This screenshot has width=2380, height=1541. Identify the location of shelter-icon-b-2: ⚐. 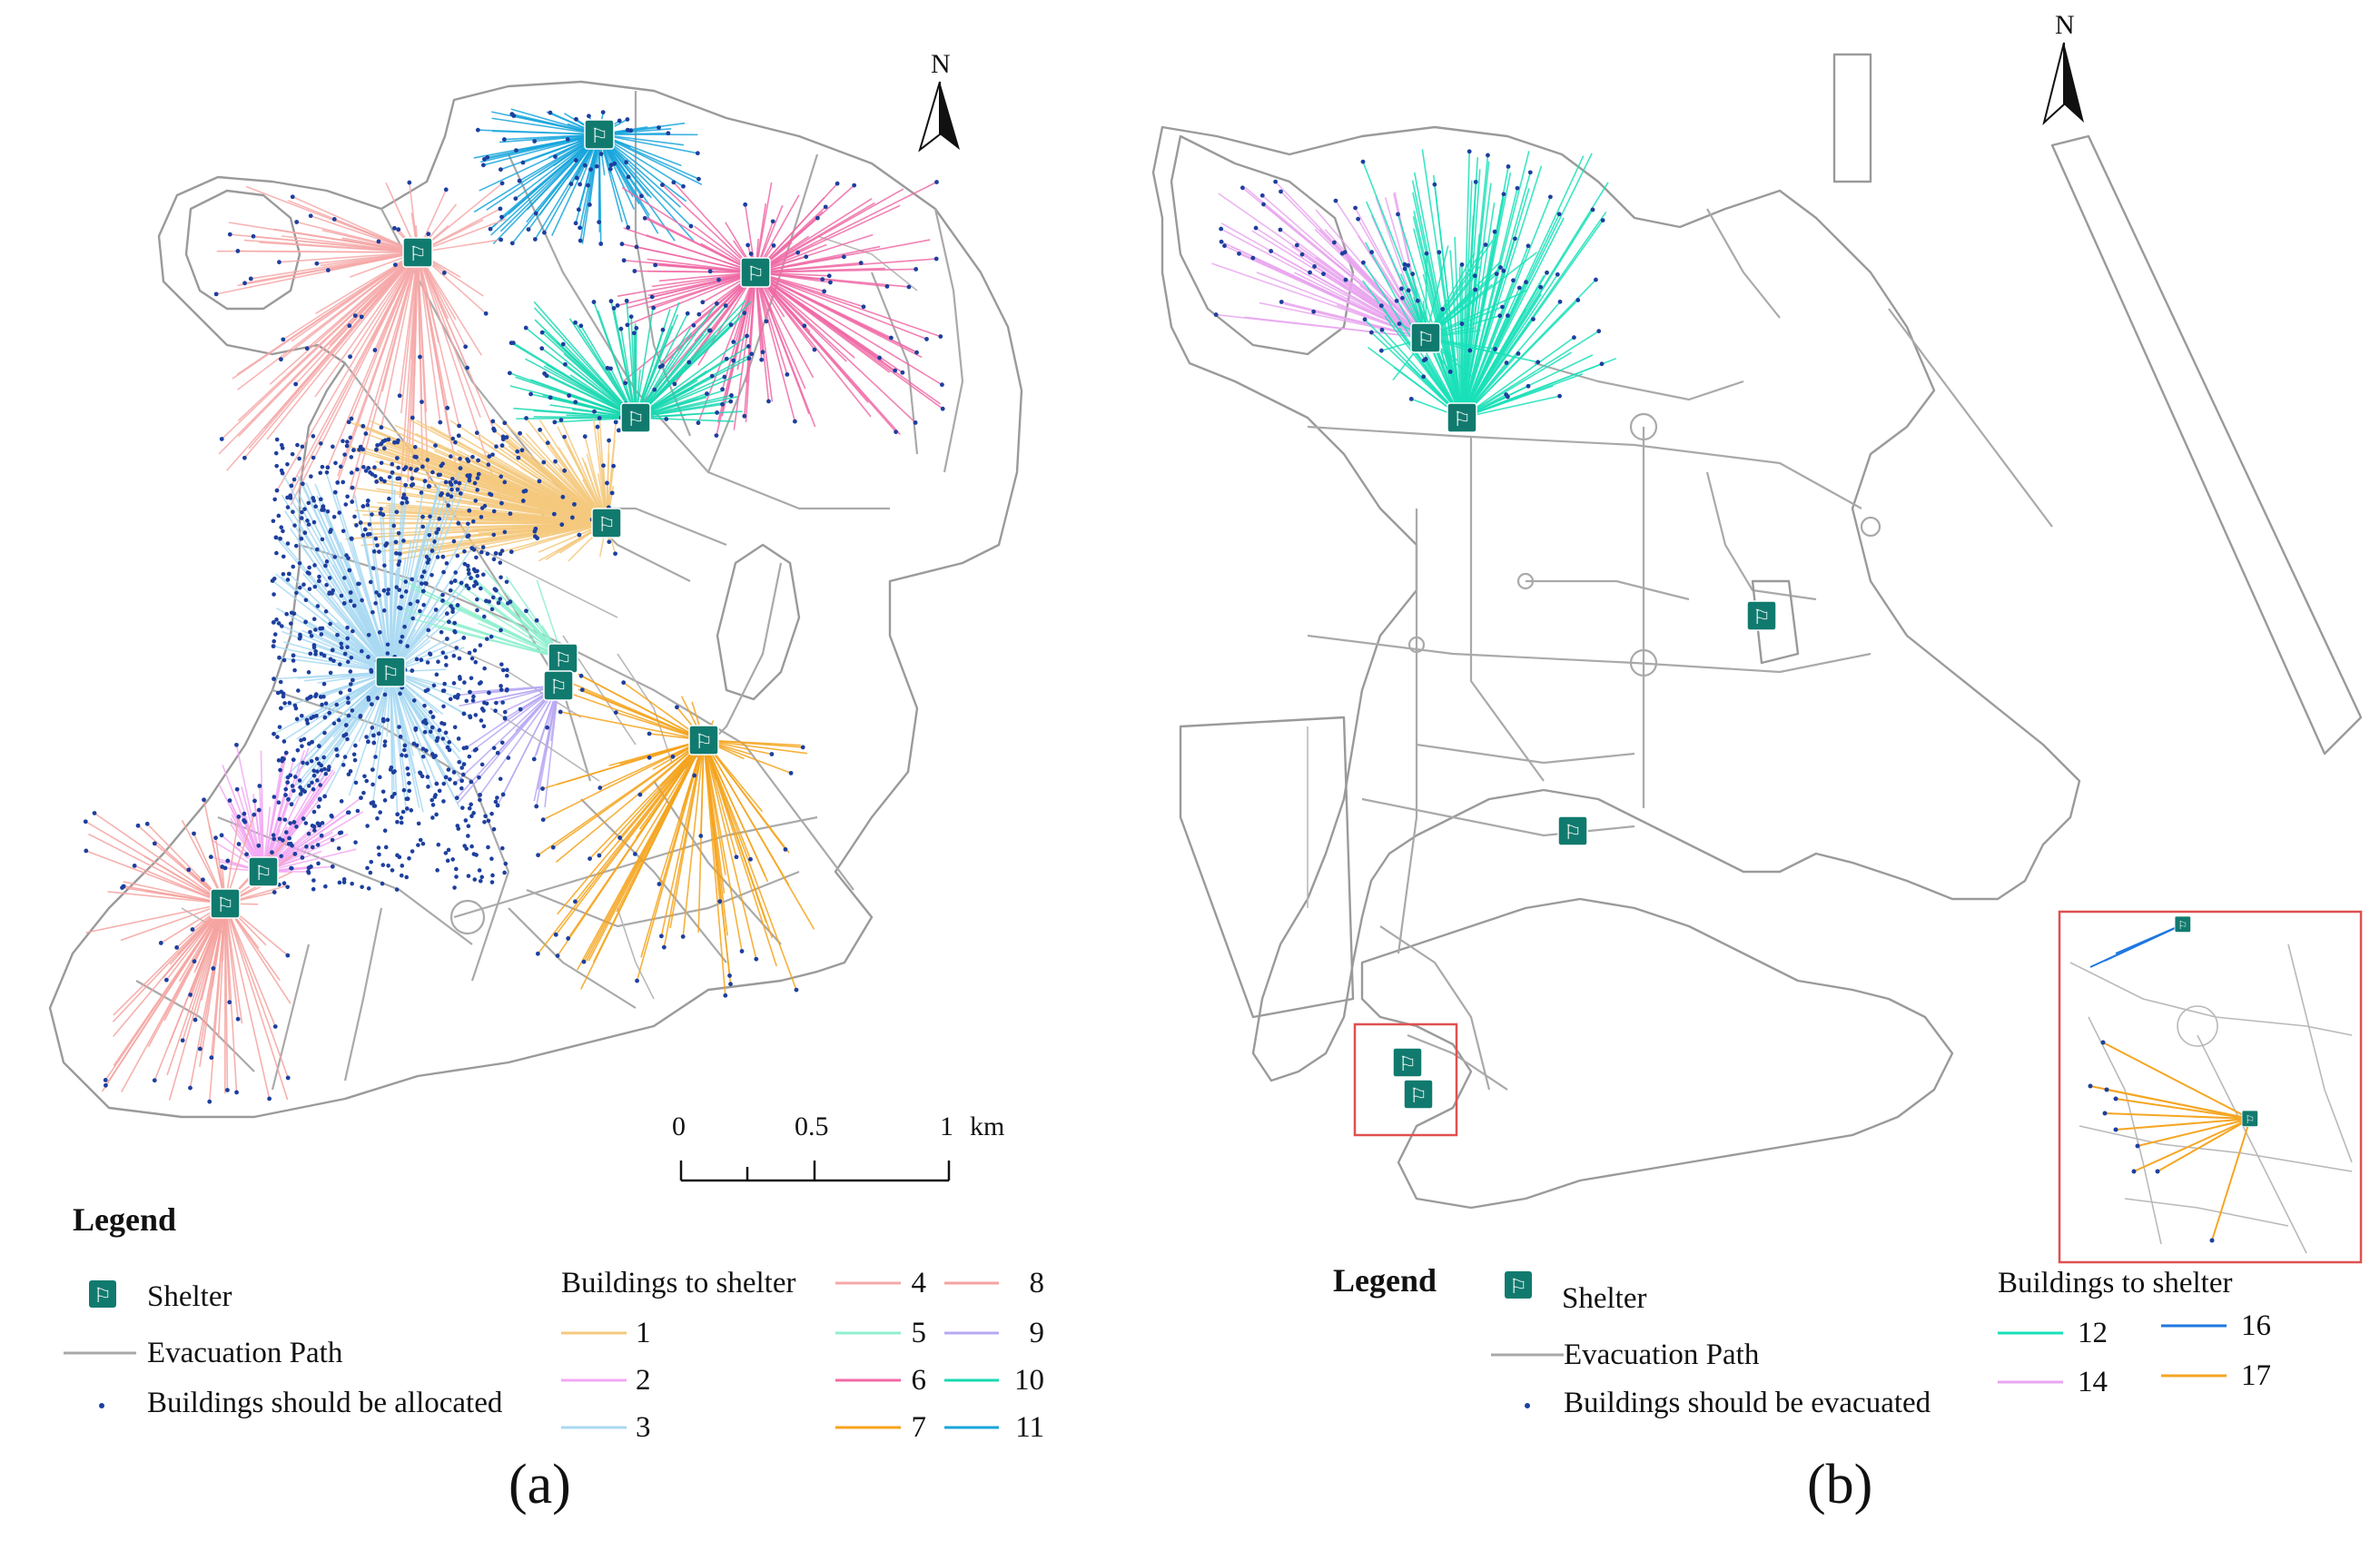
(1462, 417).